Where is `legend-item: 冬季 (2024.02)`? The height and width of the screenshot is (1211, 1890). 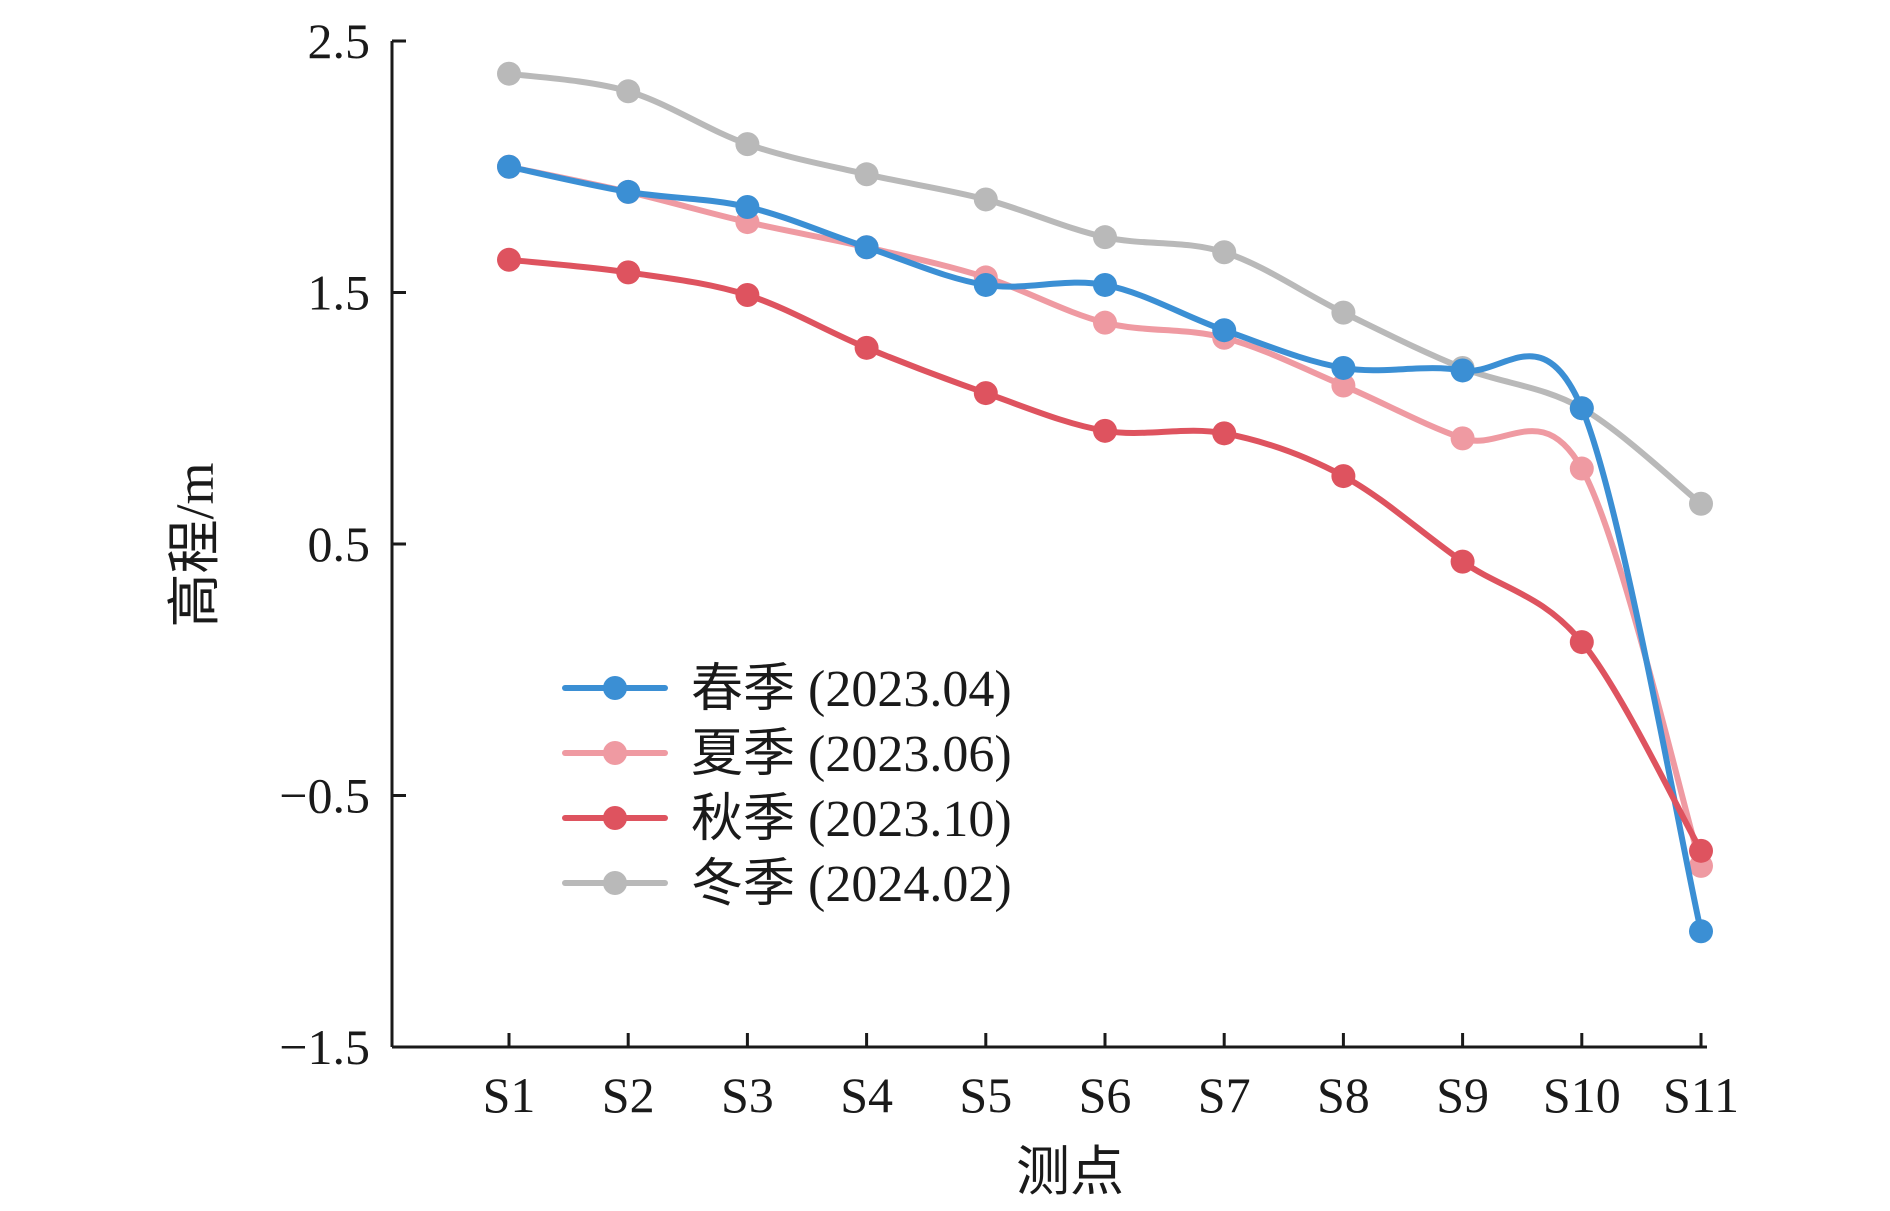
legend-item: 冬季 (2024.02) is located at coordinates (787, 884).